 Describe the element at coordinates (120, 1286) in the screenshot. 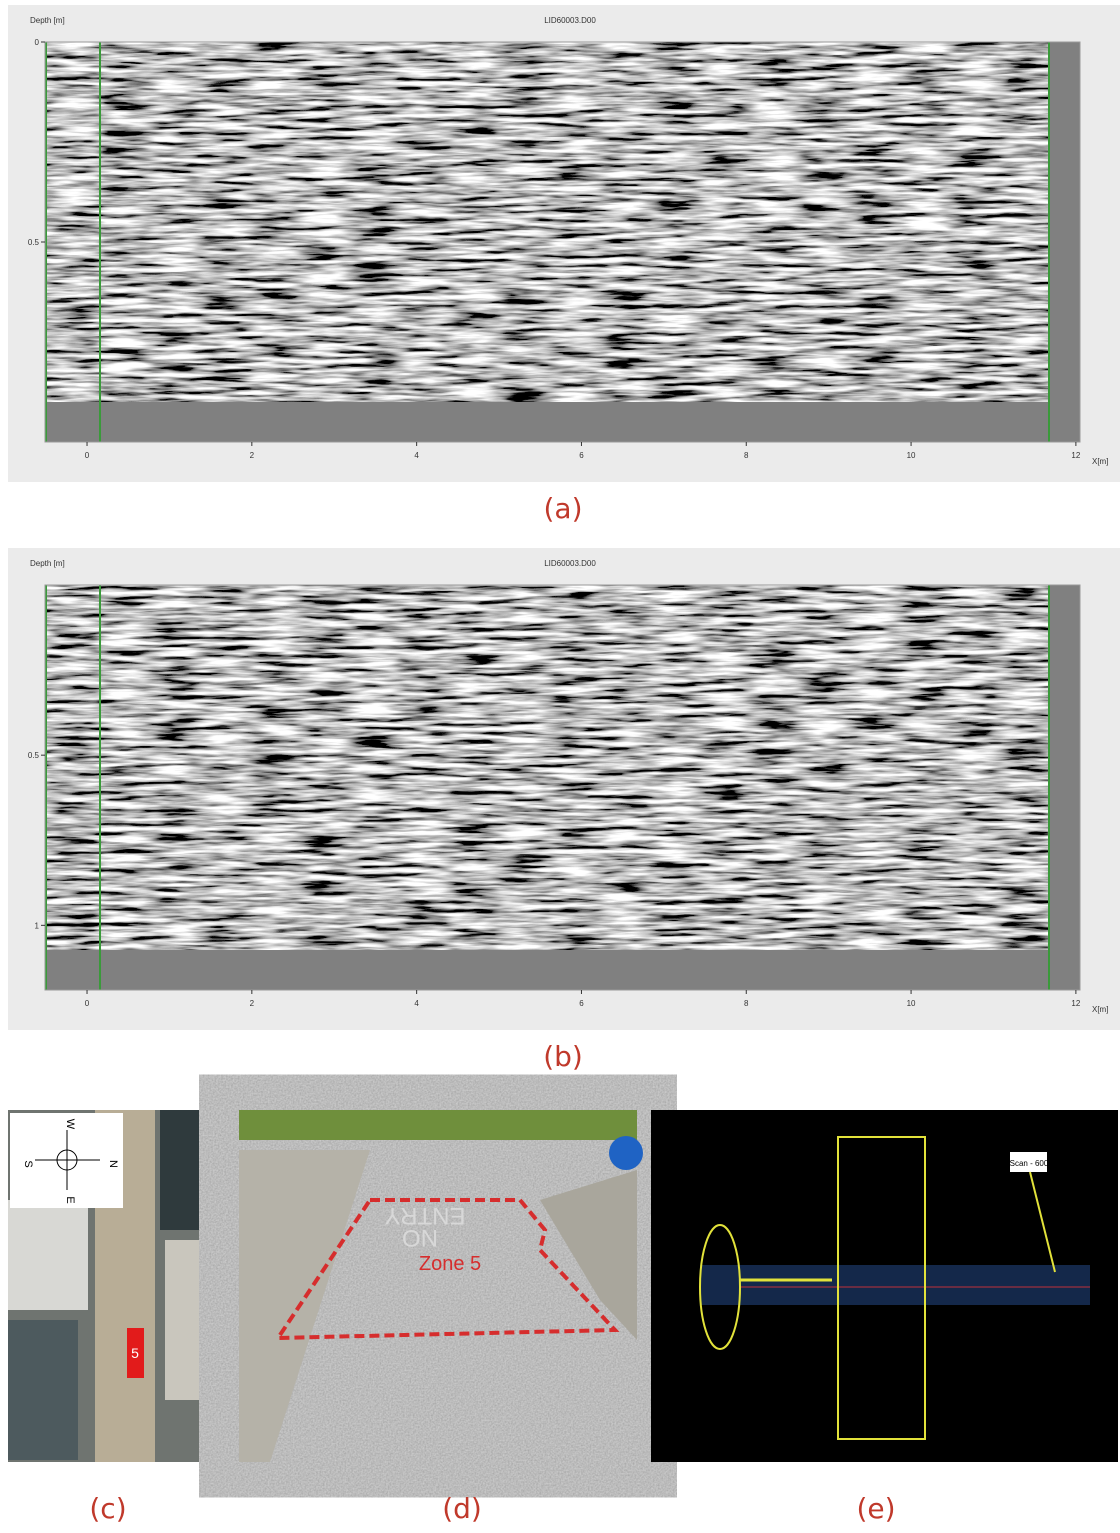

I see `map-panel` at that location.